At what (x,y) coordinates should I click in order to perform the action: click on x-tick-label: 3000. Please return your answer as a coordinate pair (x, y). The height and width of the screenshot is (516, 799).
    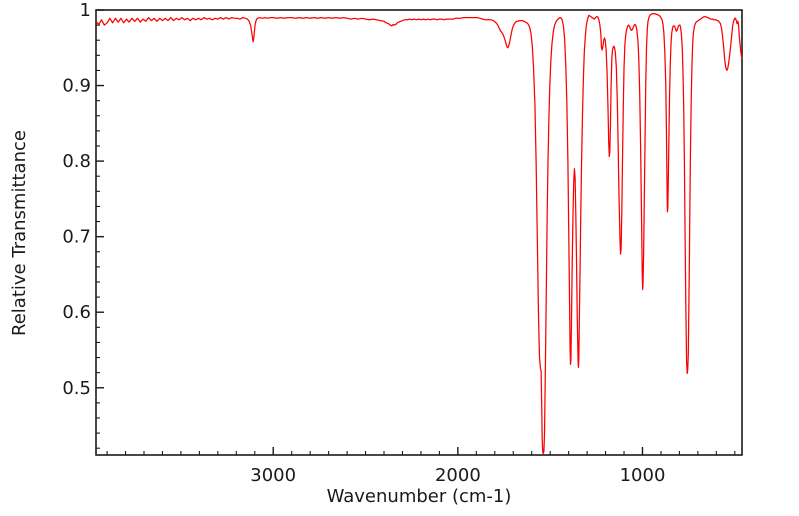
    Looking at the image, I should click on (273, 475).